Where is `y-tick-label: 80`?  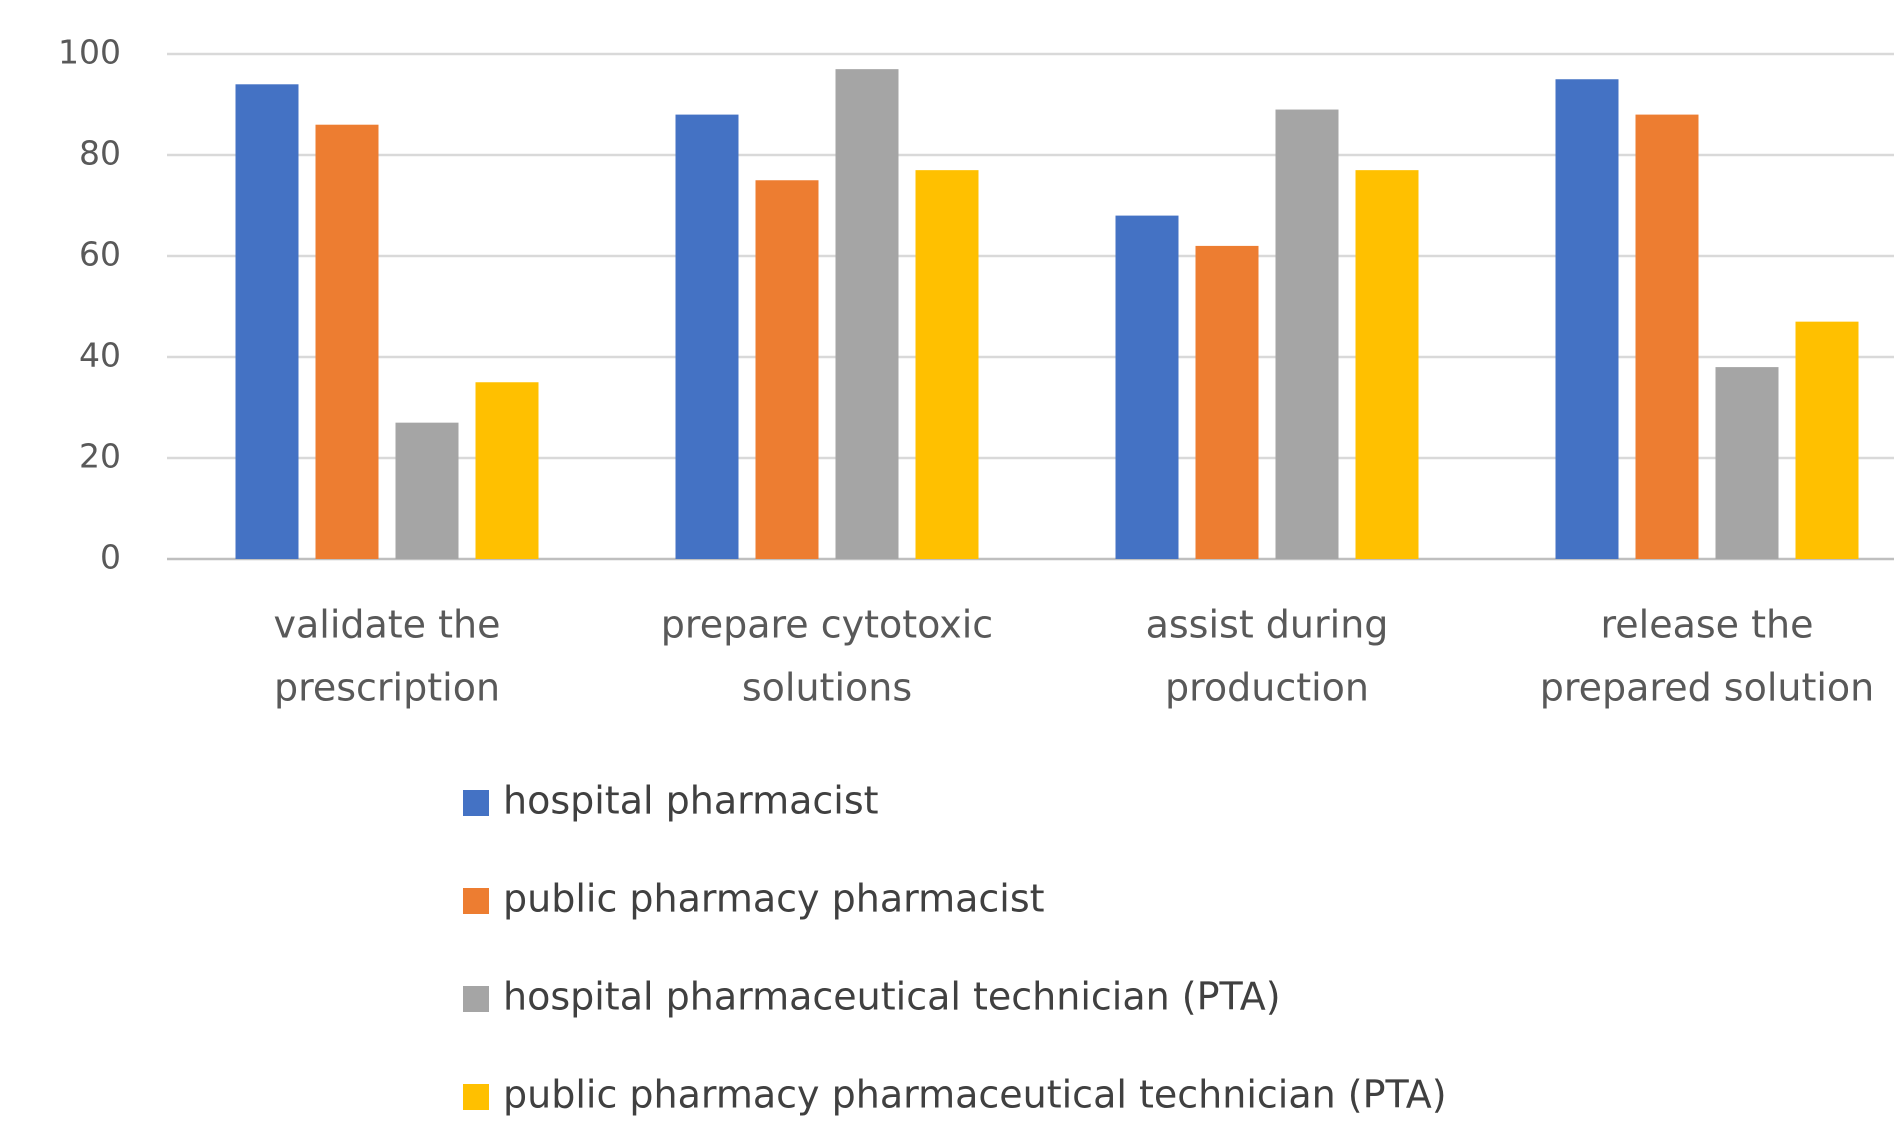
y-tick-label: 80 is located at coordinates (100, 153).